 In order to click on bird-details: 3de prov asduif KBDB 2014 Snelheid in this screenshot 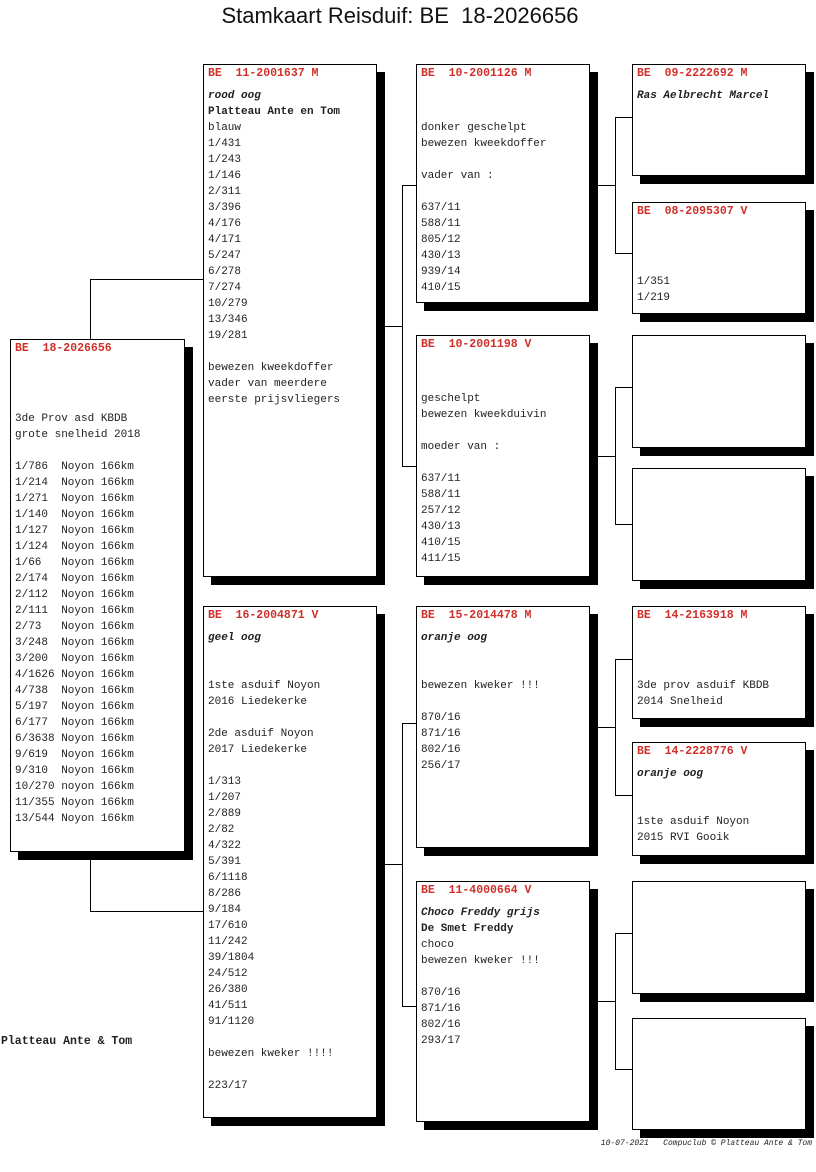, I will do `click(703, 670)`.